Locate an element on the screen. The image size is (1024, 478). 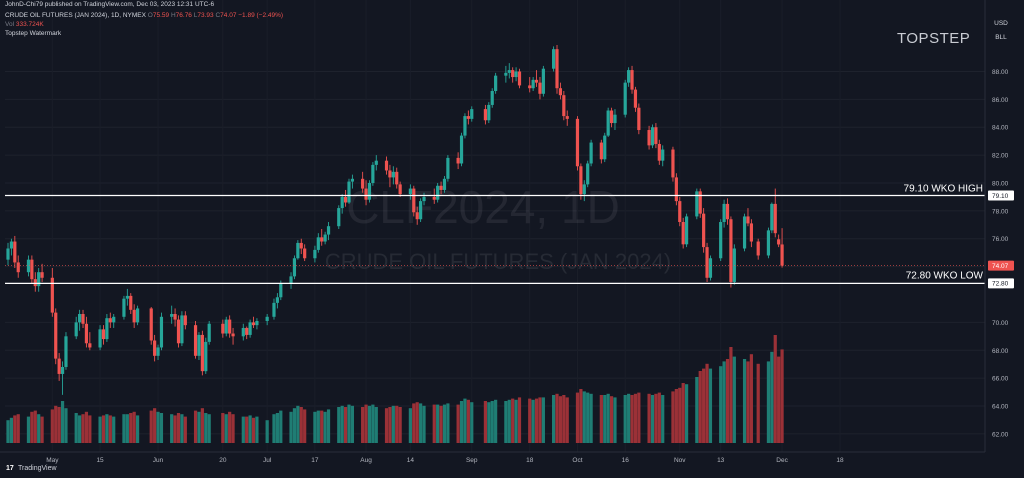
tradingview-logo: 17 TradingView is located at coordinates (31, 468).